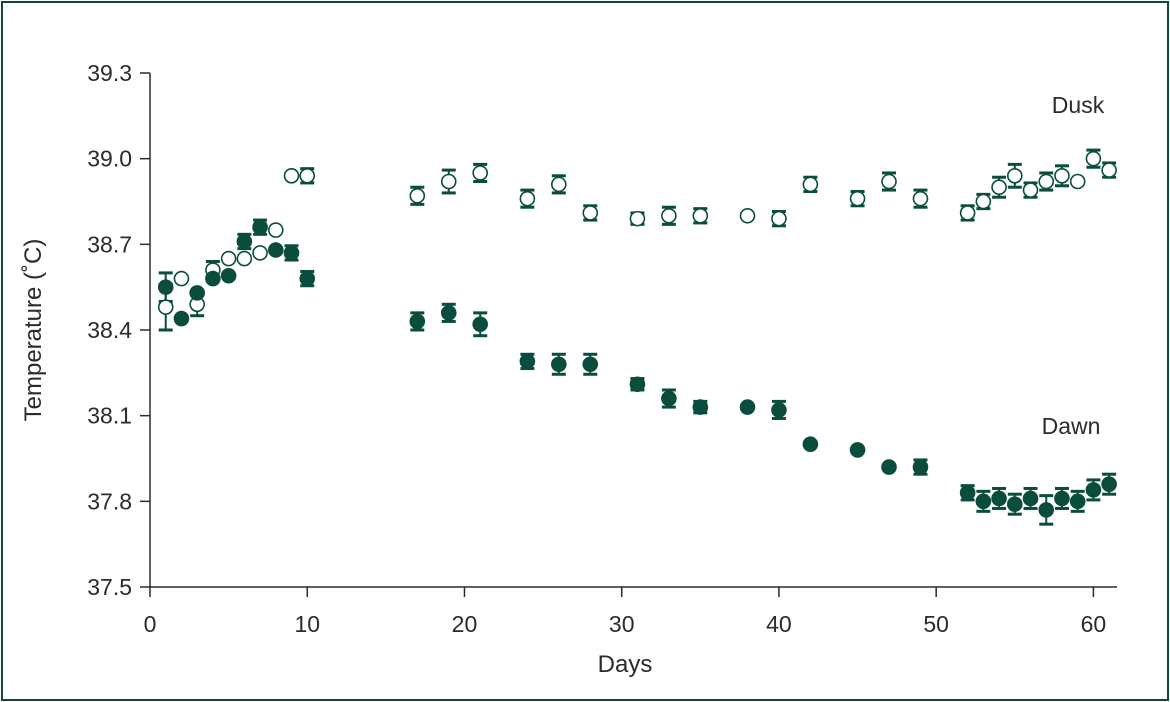 The height and width of the screenshot is (702, 1170). Describe the element at coordinates (150, 624) in the screenshot. I see `x-tick-label: 0` at that location.